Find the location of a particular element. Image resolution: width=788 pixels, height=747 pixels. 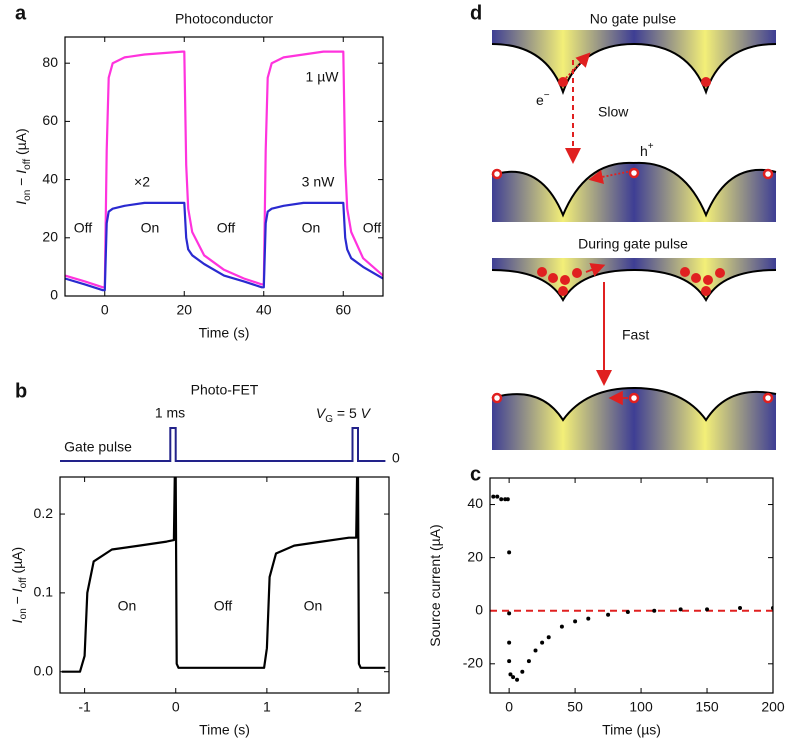

panel-label: a is located at coordinates (21, 13).